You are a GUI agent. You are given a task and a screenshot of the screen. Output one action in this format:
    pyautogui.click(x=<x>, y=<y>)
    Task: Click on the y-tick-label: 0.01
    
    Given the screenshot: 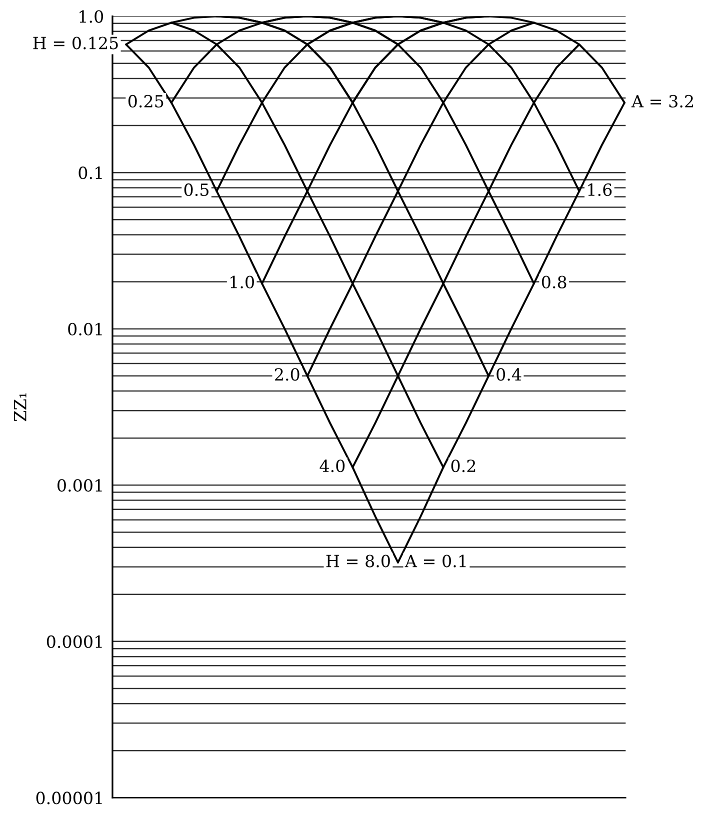 What is the action you would take?
    pyautogui.click(x=85, y=329)
    